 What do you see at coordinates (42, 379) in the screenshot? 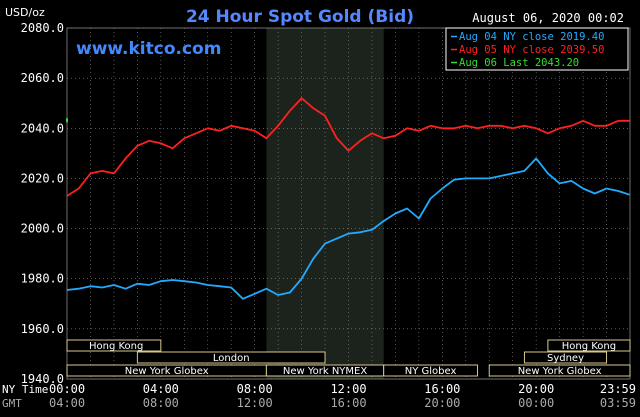
I see `y-tick-label: 1940.0` at bounding box center [42, 379].